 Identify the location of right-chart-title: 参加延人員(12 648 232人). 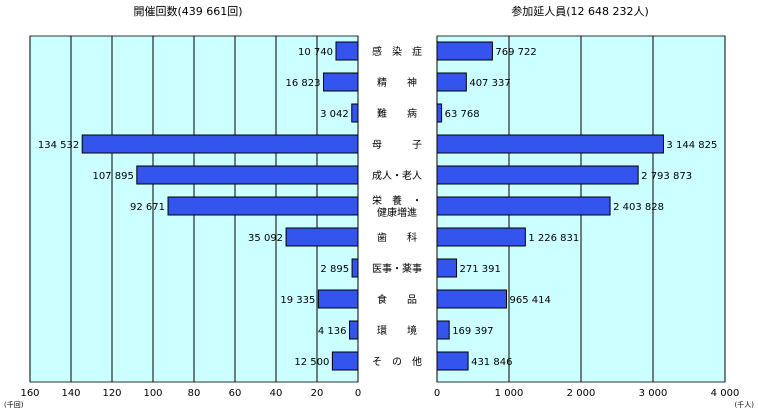
(580, 11).